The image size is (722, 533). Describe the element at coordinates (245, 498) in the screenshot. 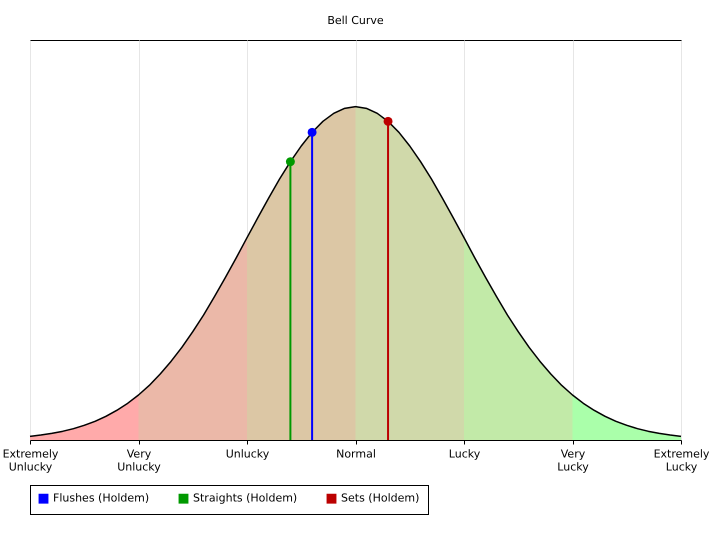

I see `legend-label: Straights (Holdem)` at that location.